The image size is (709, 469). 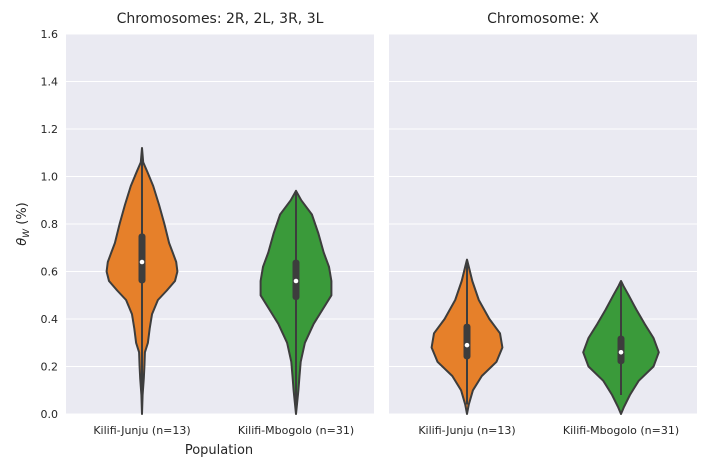 I want to click on y-tick-label: 0.0, so click(x=50, y=414).